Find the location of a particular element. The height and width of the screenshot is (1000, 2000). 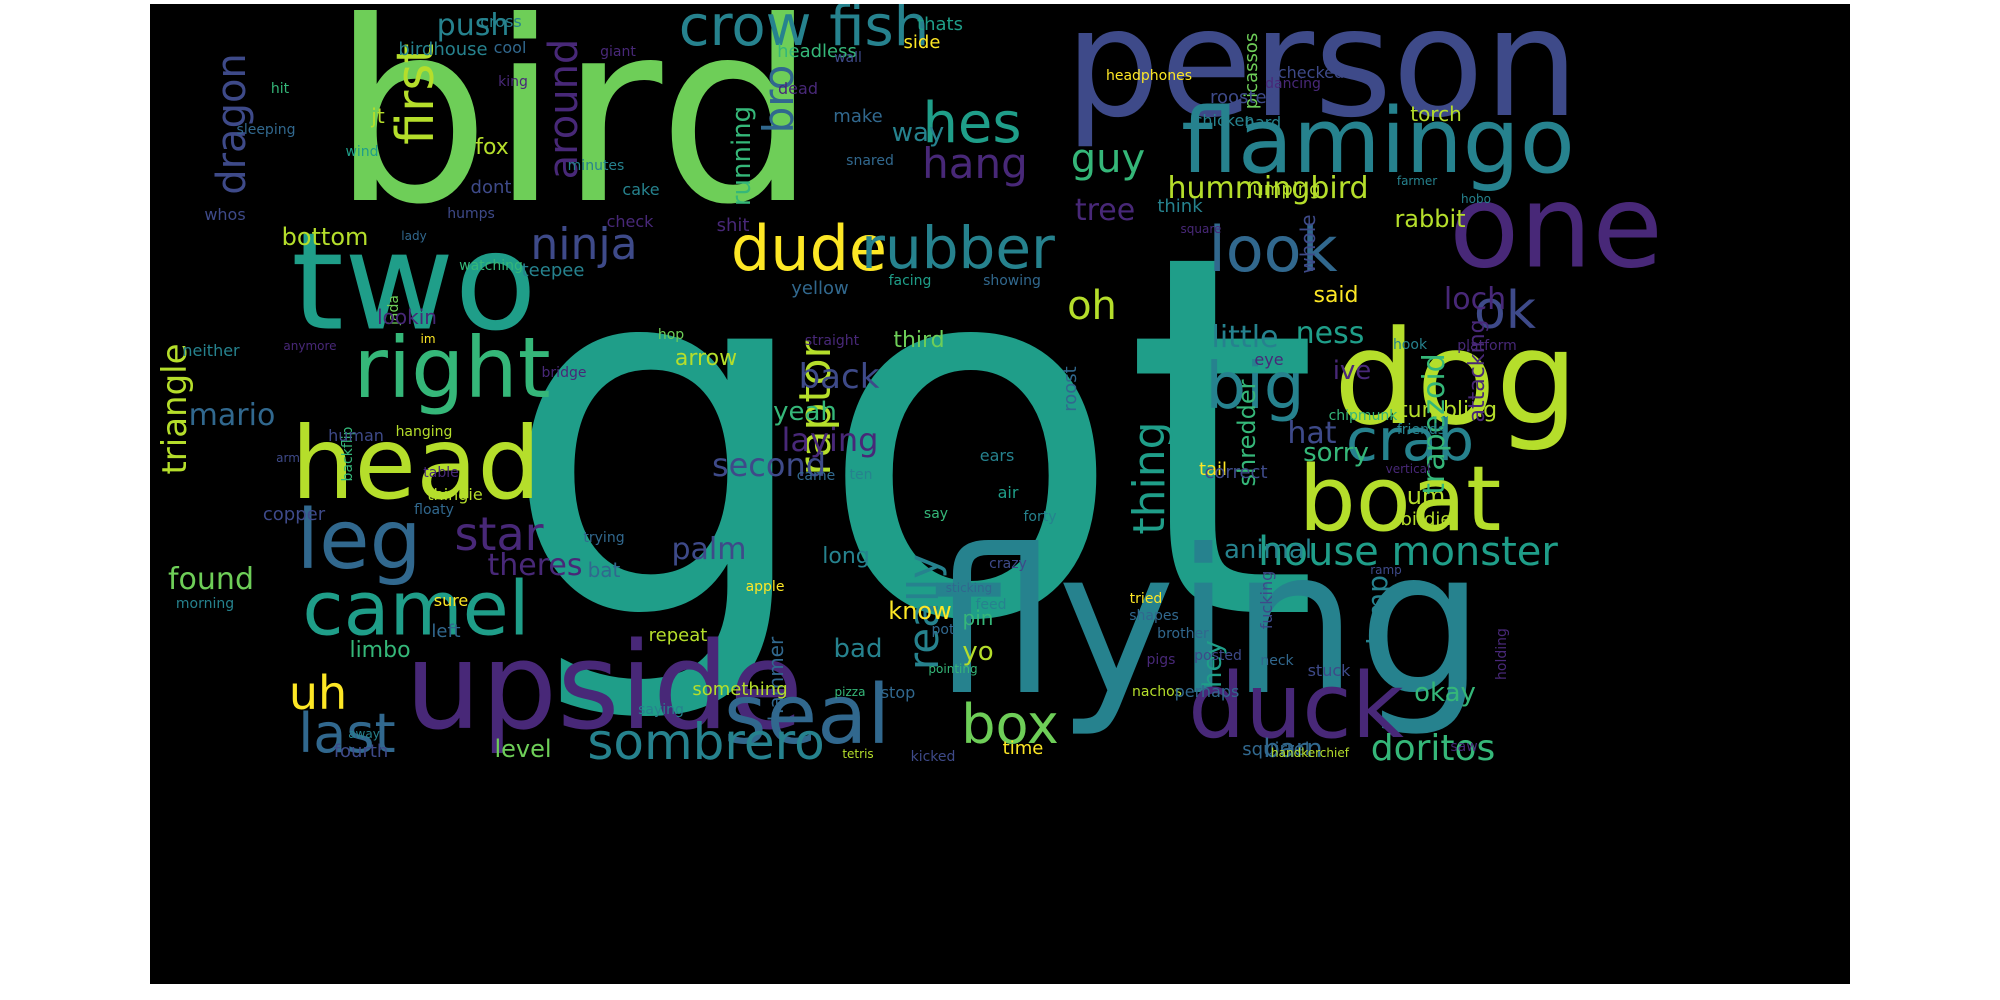

word-bird: bird is located at coordinates (574, 131).